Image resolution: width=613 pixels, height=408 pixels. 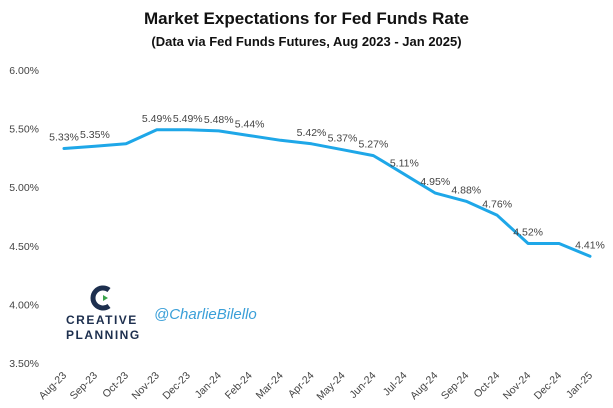 I want to click on data-label: 5.27%, so click(x=374, y=145).